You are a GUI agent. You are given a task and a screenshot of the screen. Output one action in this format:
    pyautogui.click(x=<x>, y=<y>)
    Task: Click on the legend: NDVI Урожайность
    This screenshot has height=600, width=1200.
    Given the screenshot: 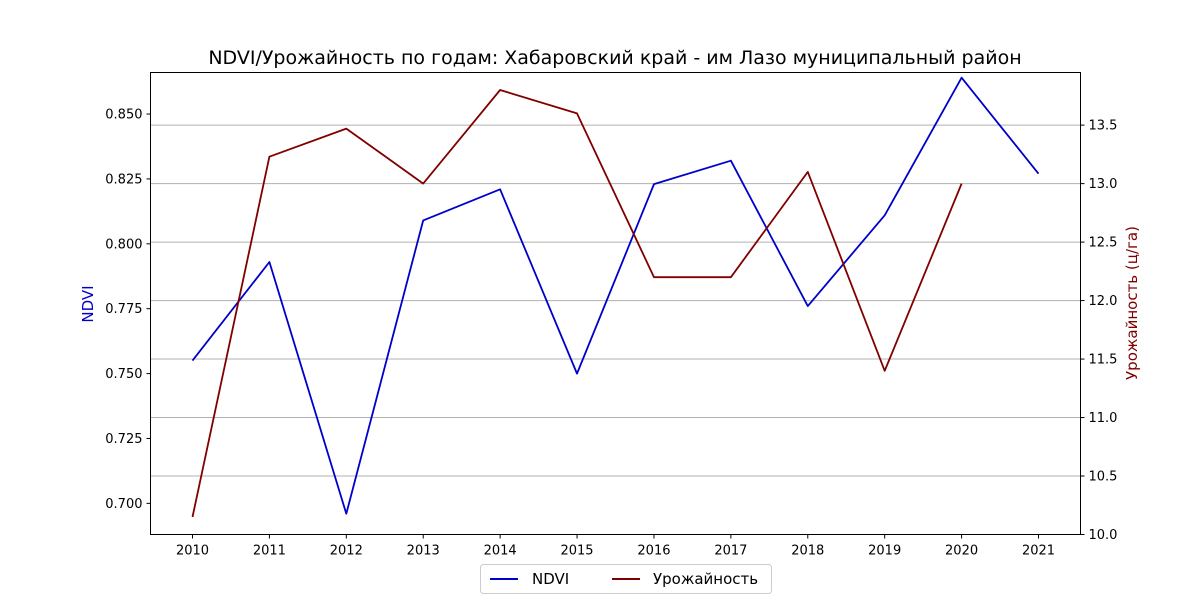 What is the action you would take?
    pyautogui.click(x=626, y=579)
    